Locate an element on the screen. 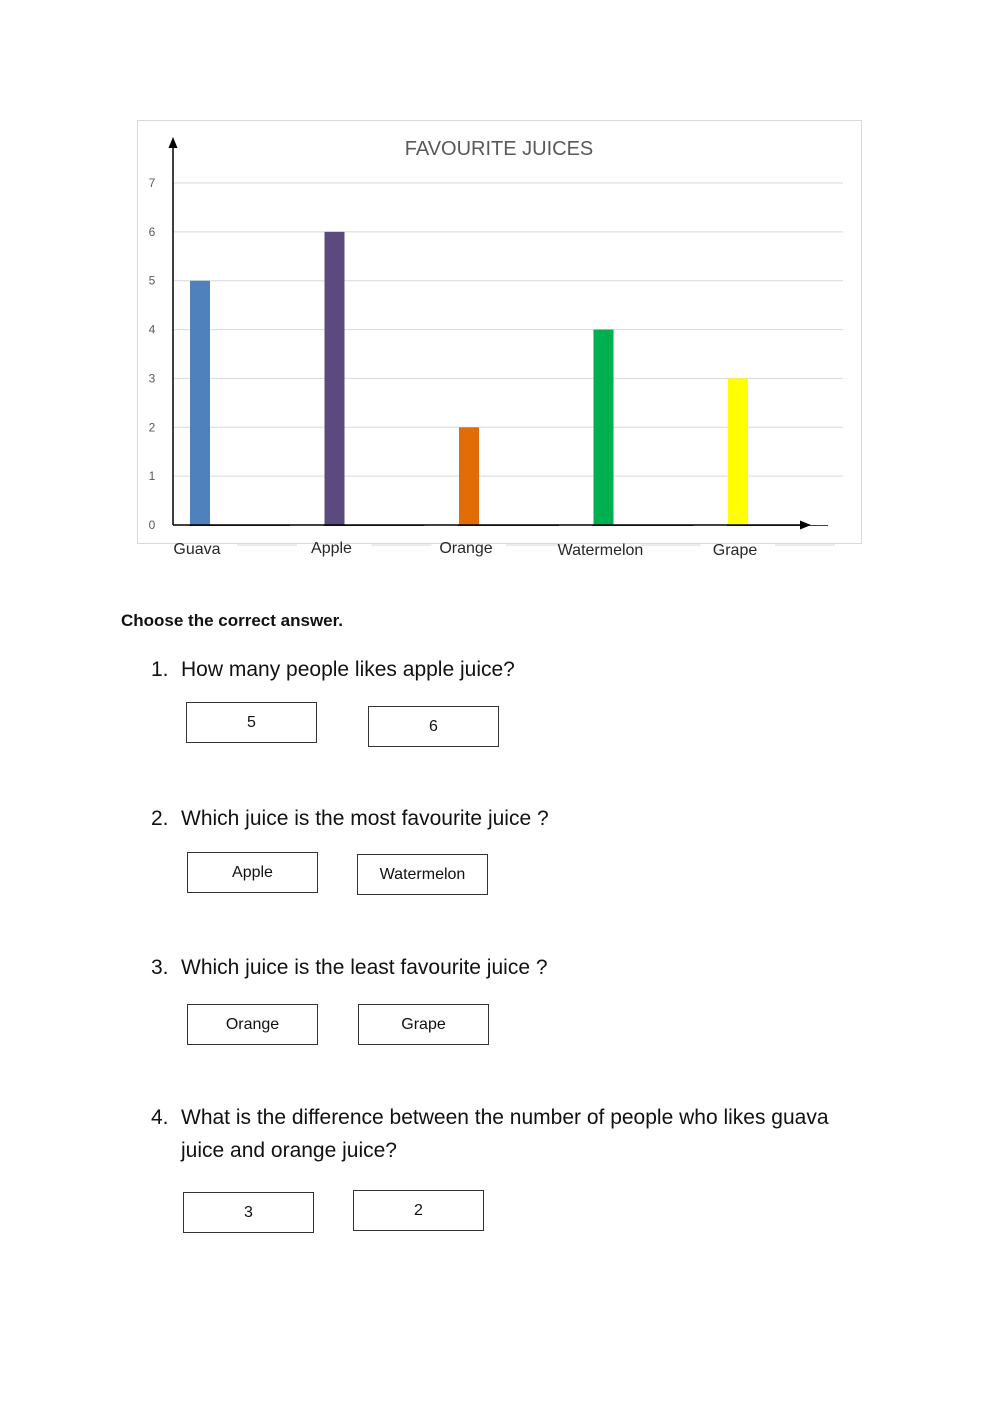 The height and width of the screenshot is (1413, 1000). answer-option: Orange is located at coordinates (252, 1024).